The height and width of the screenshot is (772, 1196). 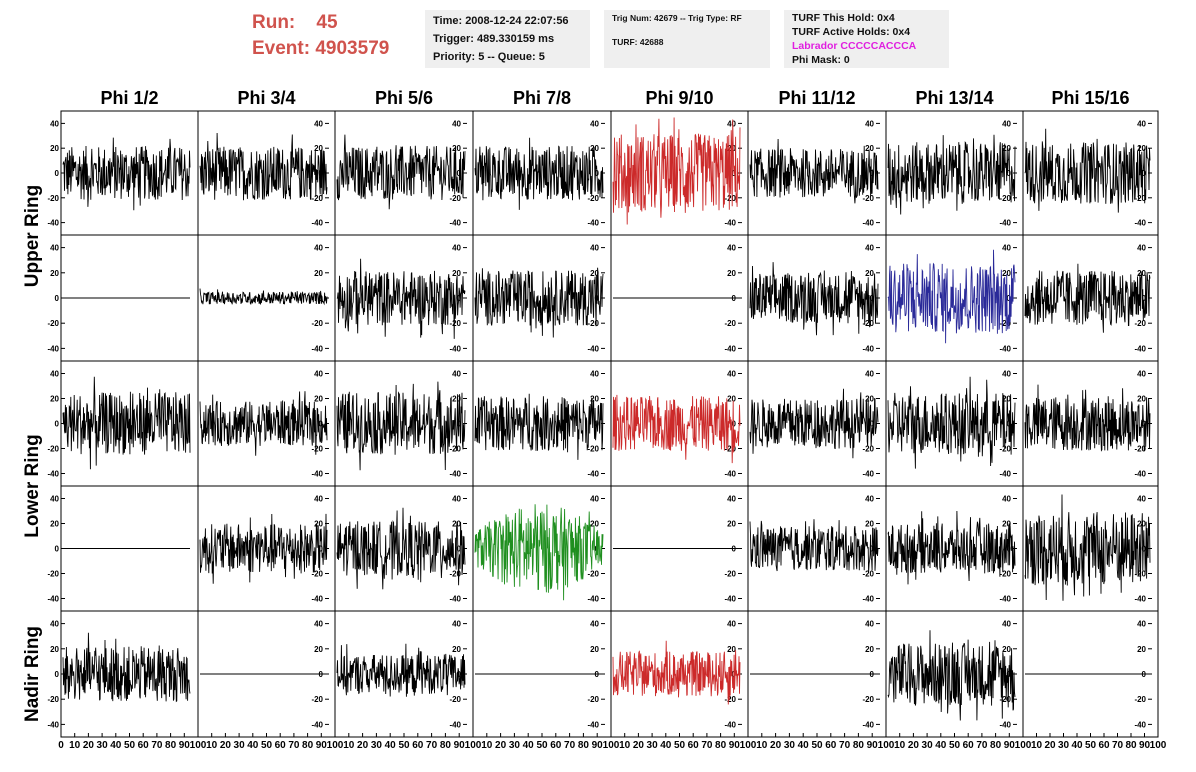 I want to click on column-header: Phi 15/16, so click(x=1090, y=98).